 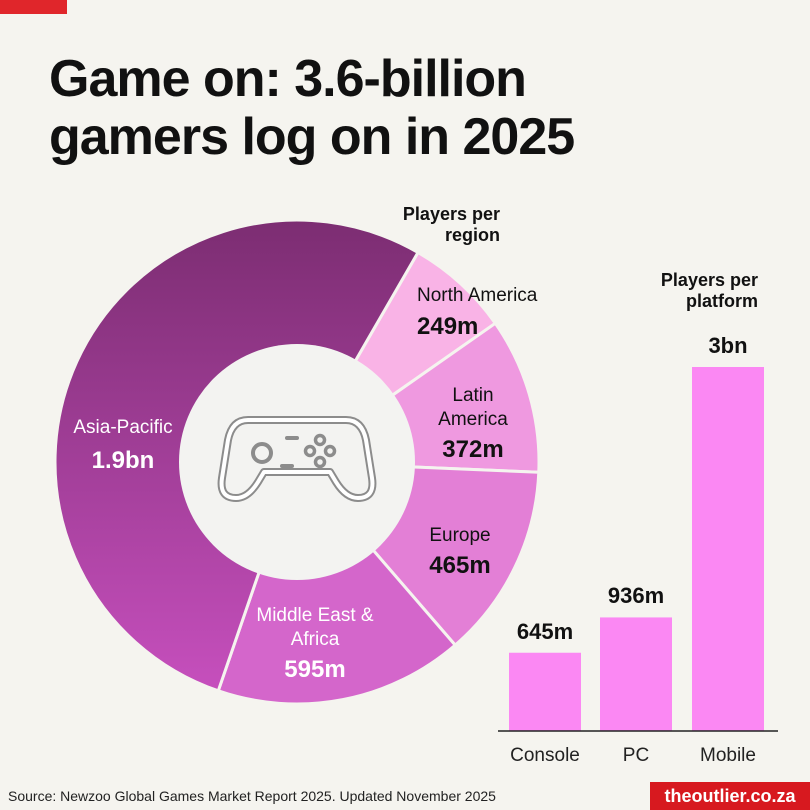 What do you see at coordinates (545, 755) in the screenshot?
I see `bar-category-console: Console` at bounding box center [545, 755].